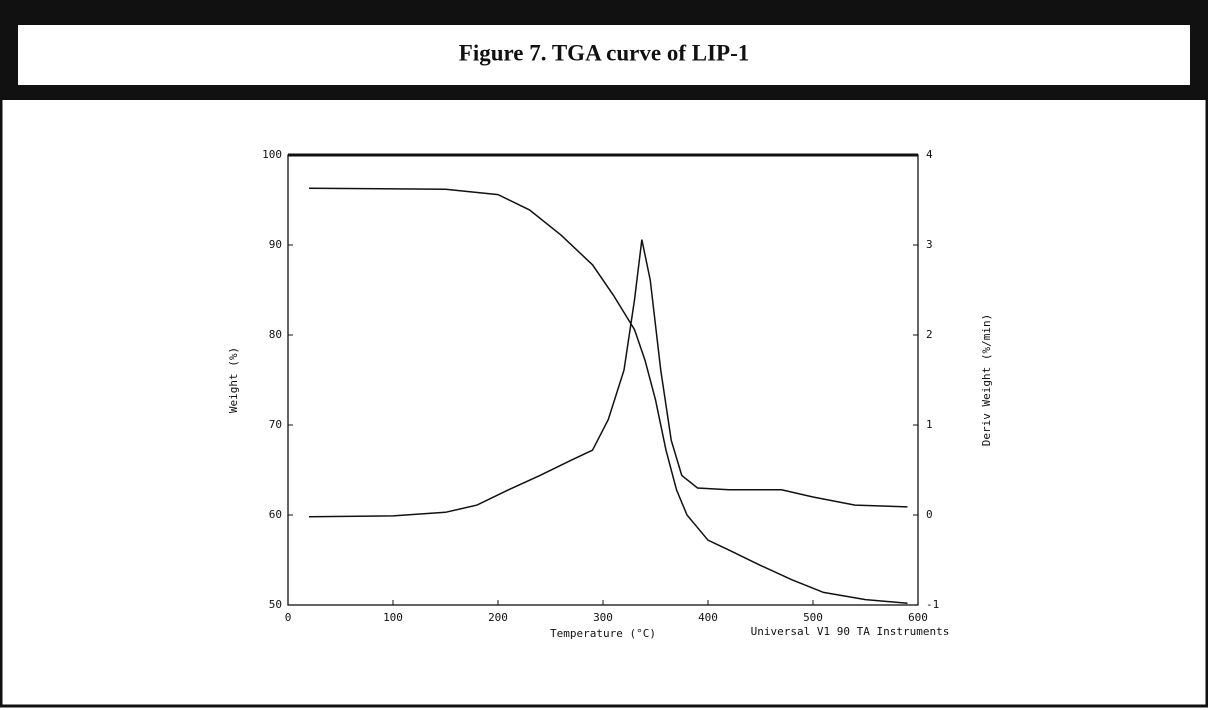 The image size is (1208, 710). What do you see at coordinates (929, 514) in the screenshot?
I see `y2-tick-label: 0` at bounding box center [929, 514].